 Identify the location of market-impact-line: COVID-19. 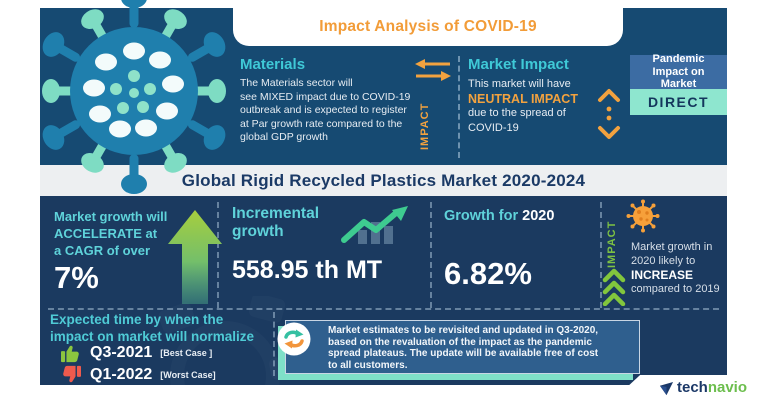
(493, 127).